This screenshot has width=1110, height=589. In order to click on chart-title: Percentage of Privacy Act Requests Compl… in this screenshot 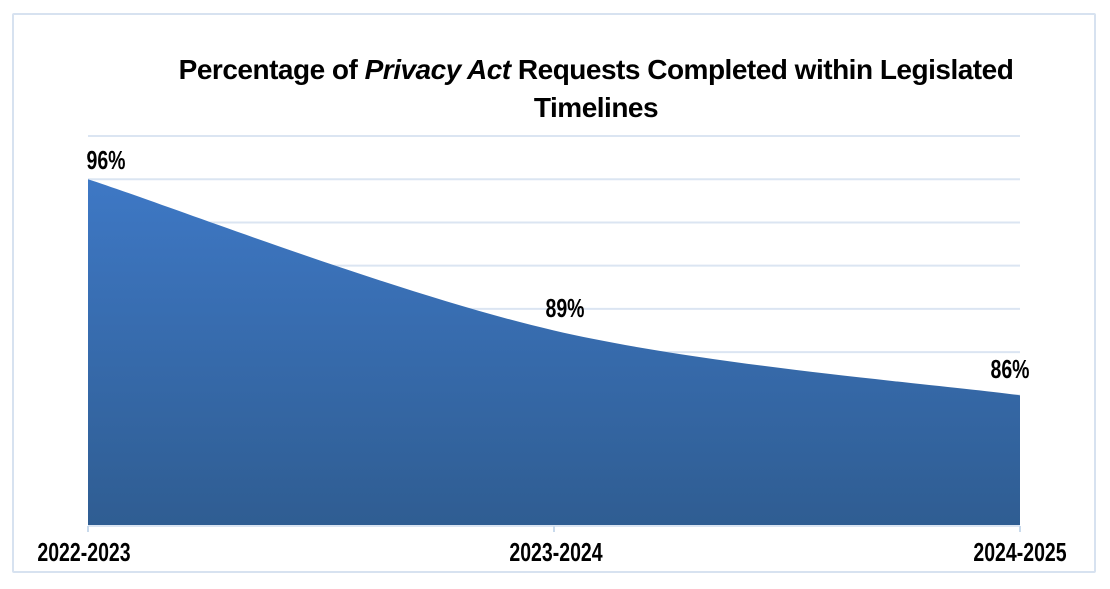, I will do `click(596, 89)`.